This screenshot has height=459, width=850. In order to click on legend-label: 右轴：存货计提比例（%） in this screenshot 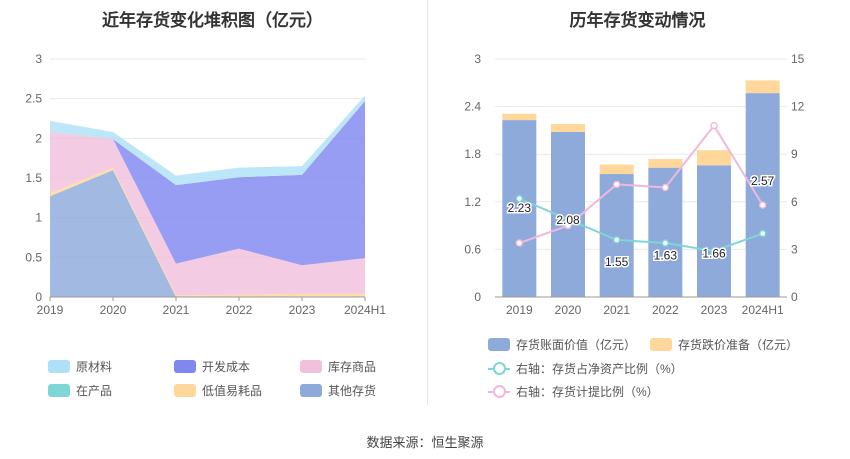, I will do `click(587, 392)`.